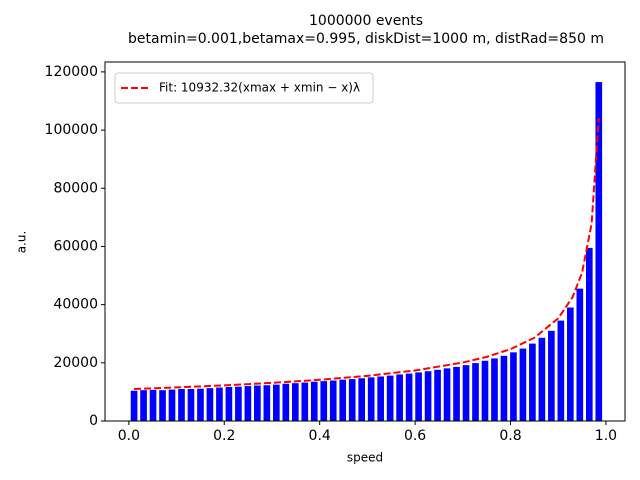  I want to click on y-tick-label: 100000, so click(71, 130).